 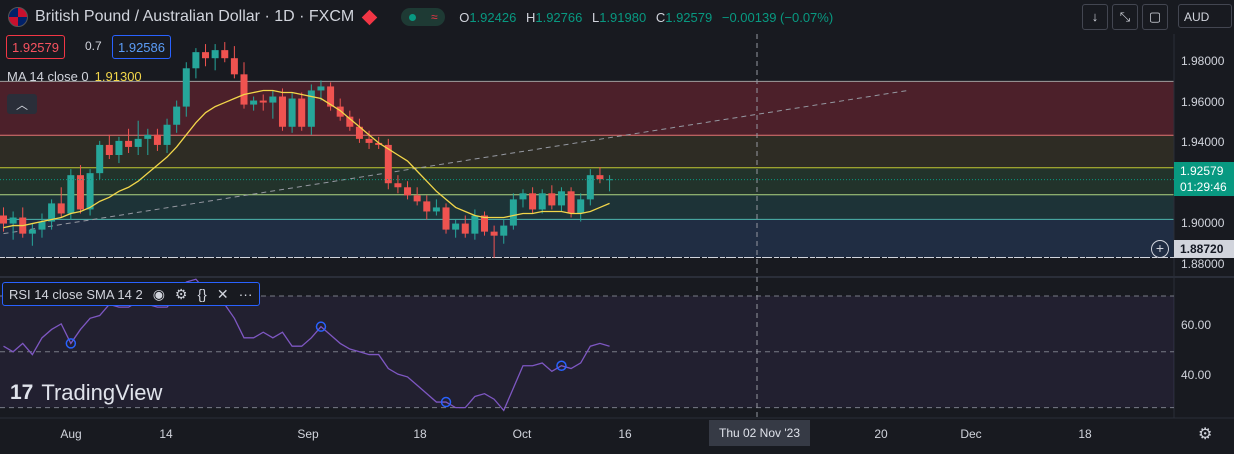 I want to click on sell-price-button: 1.92579, so click(x=35, y=47).